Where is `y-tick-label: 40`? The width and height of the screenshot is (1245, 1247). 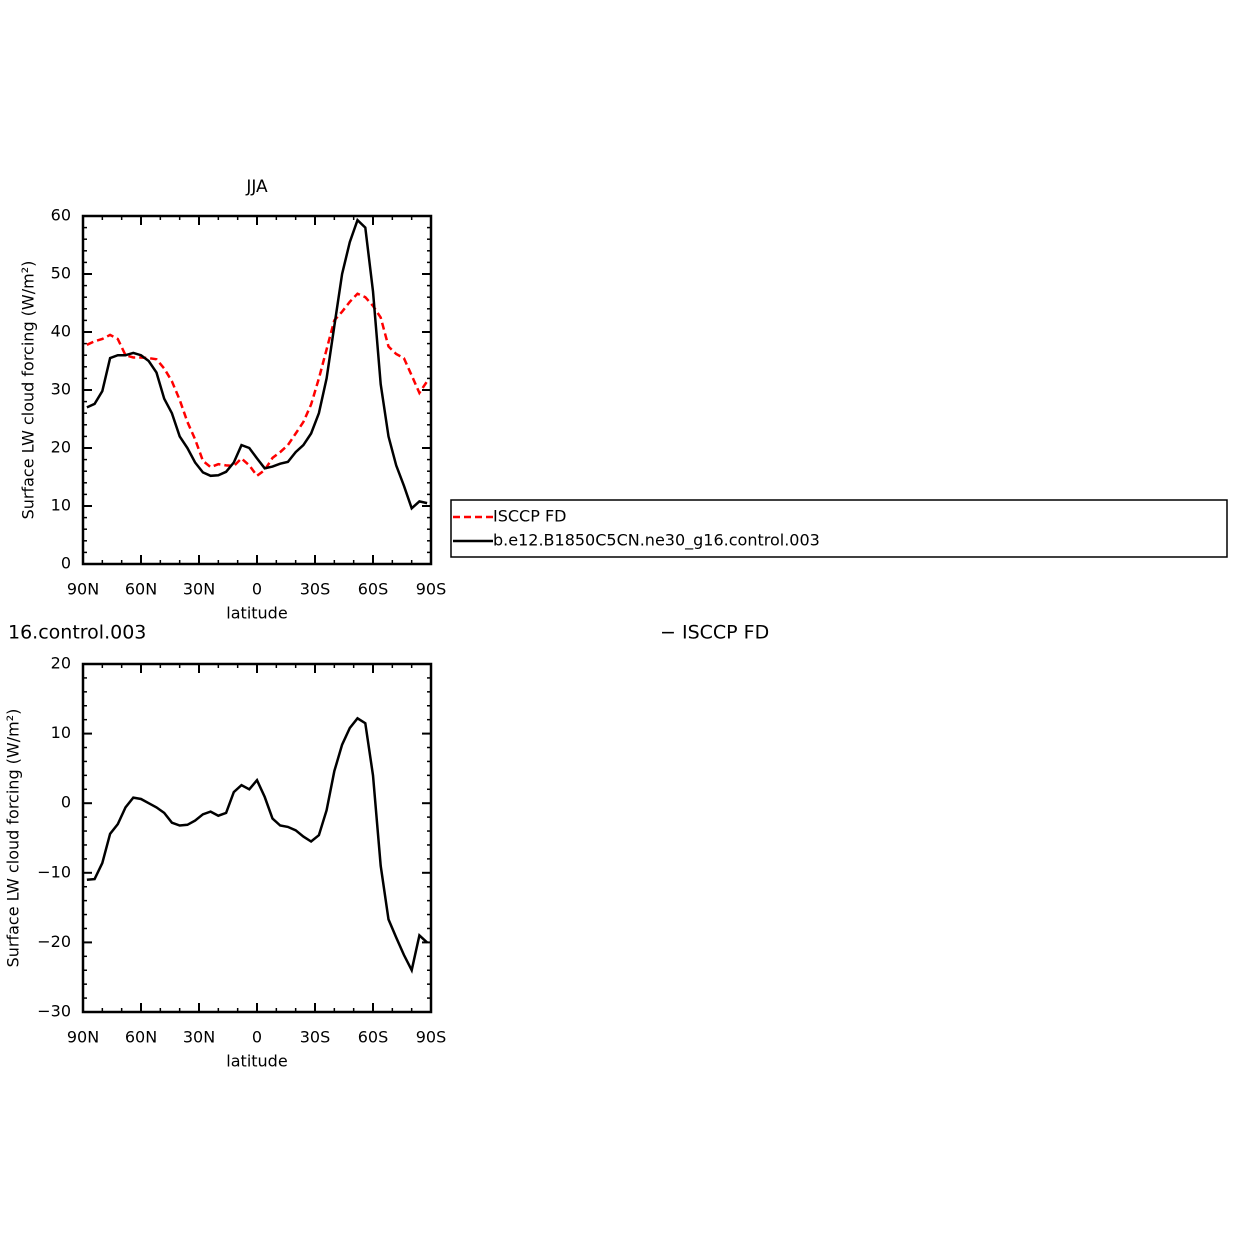
y-tick-label: 40 is located at coordinates (61, 331).